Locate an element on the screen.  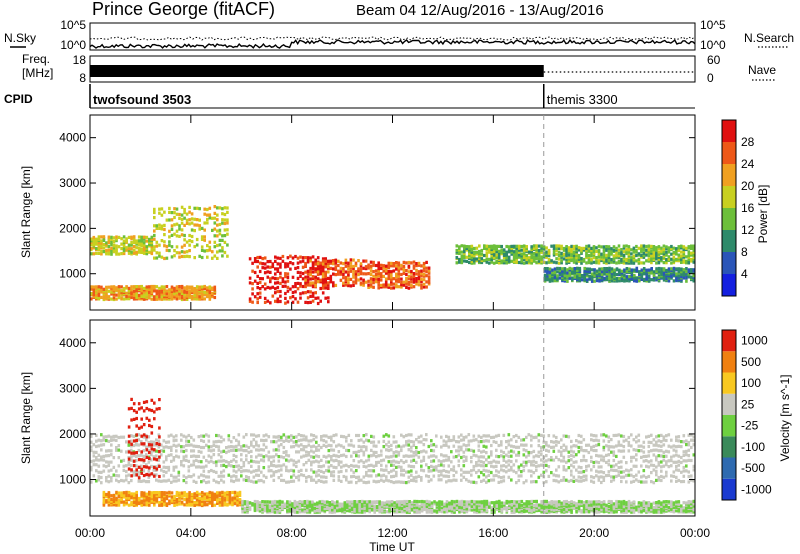
y-tick-label: 3000 is located at coordinates (72, 183).